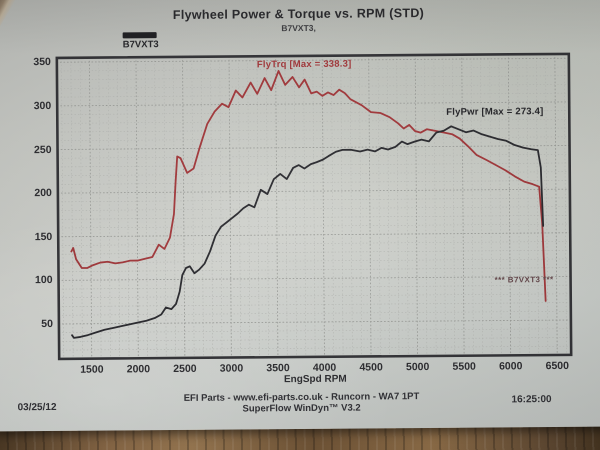 This screenshot has height=450, width=600. I want to click on x-tick-label: 4500, so click(371, 367).